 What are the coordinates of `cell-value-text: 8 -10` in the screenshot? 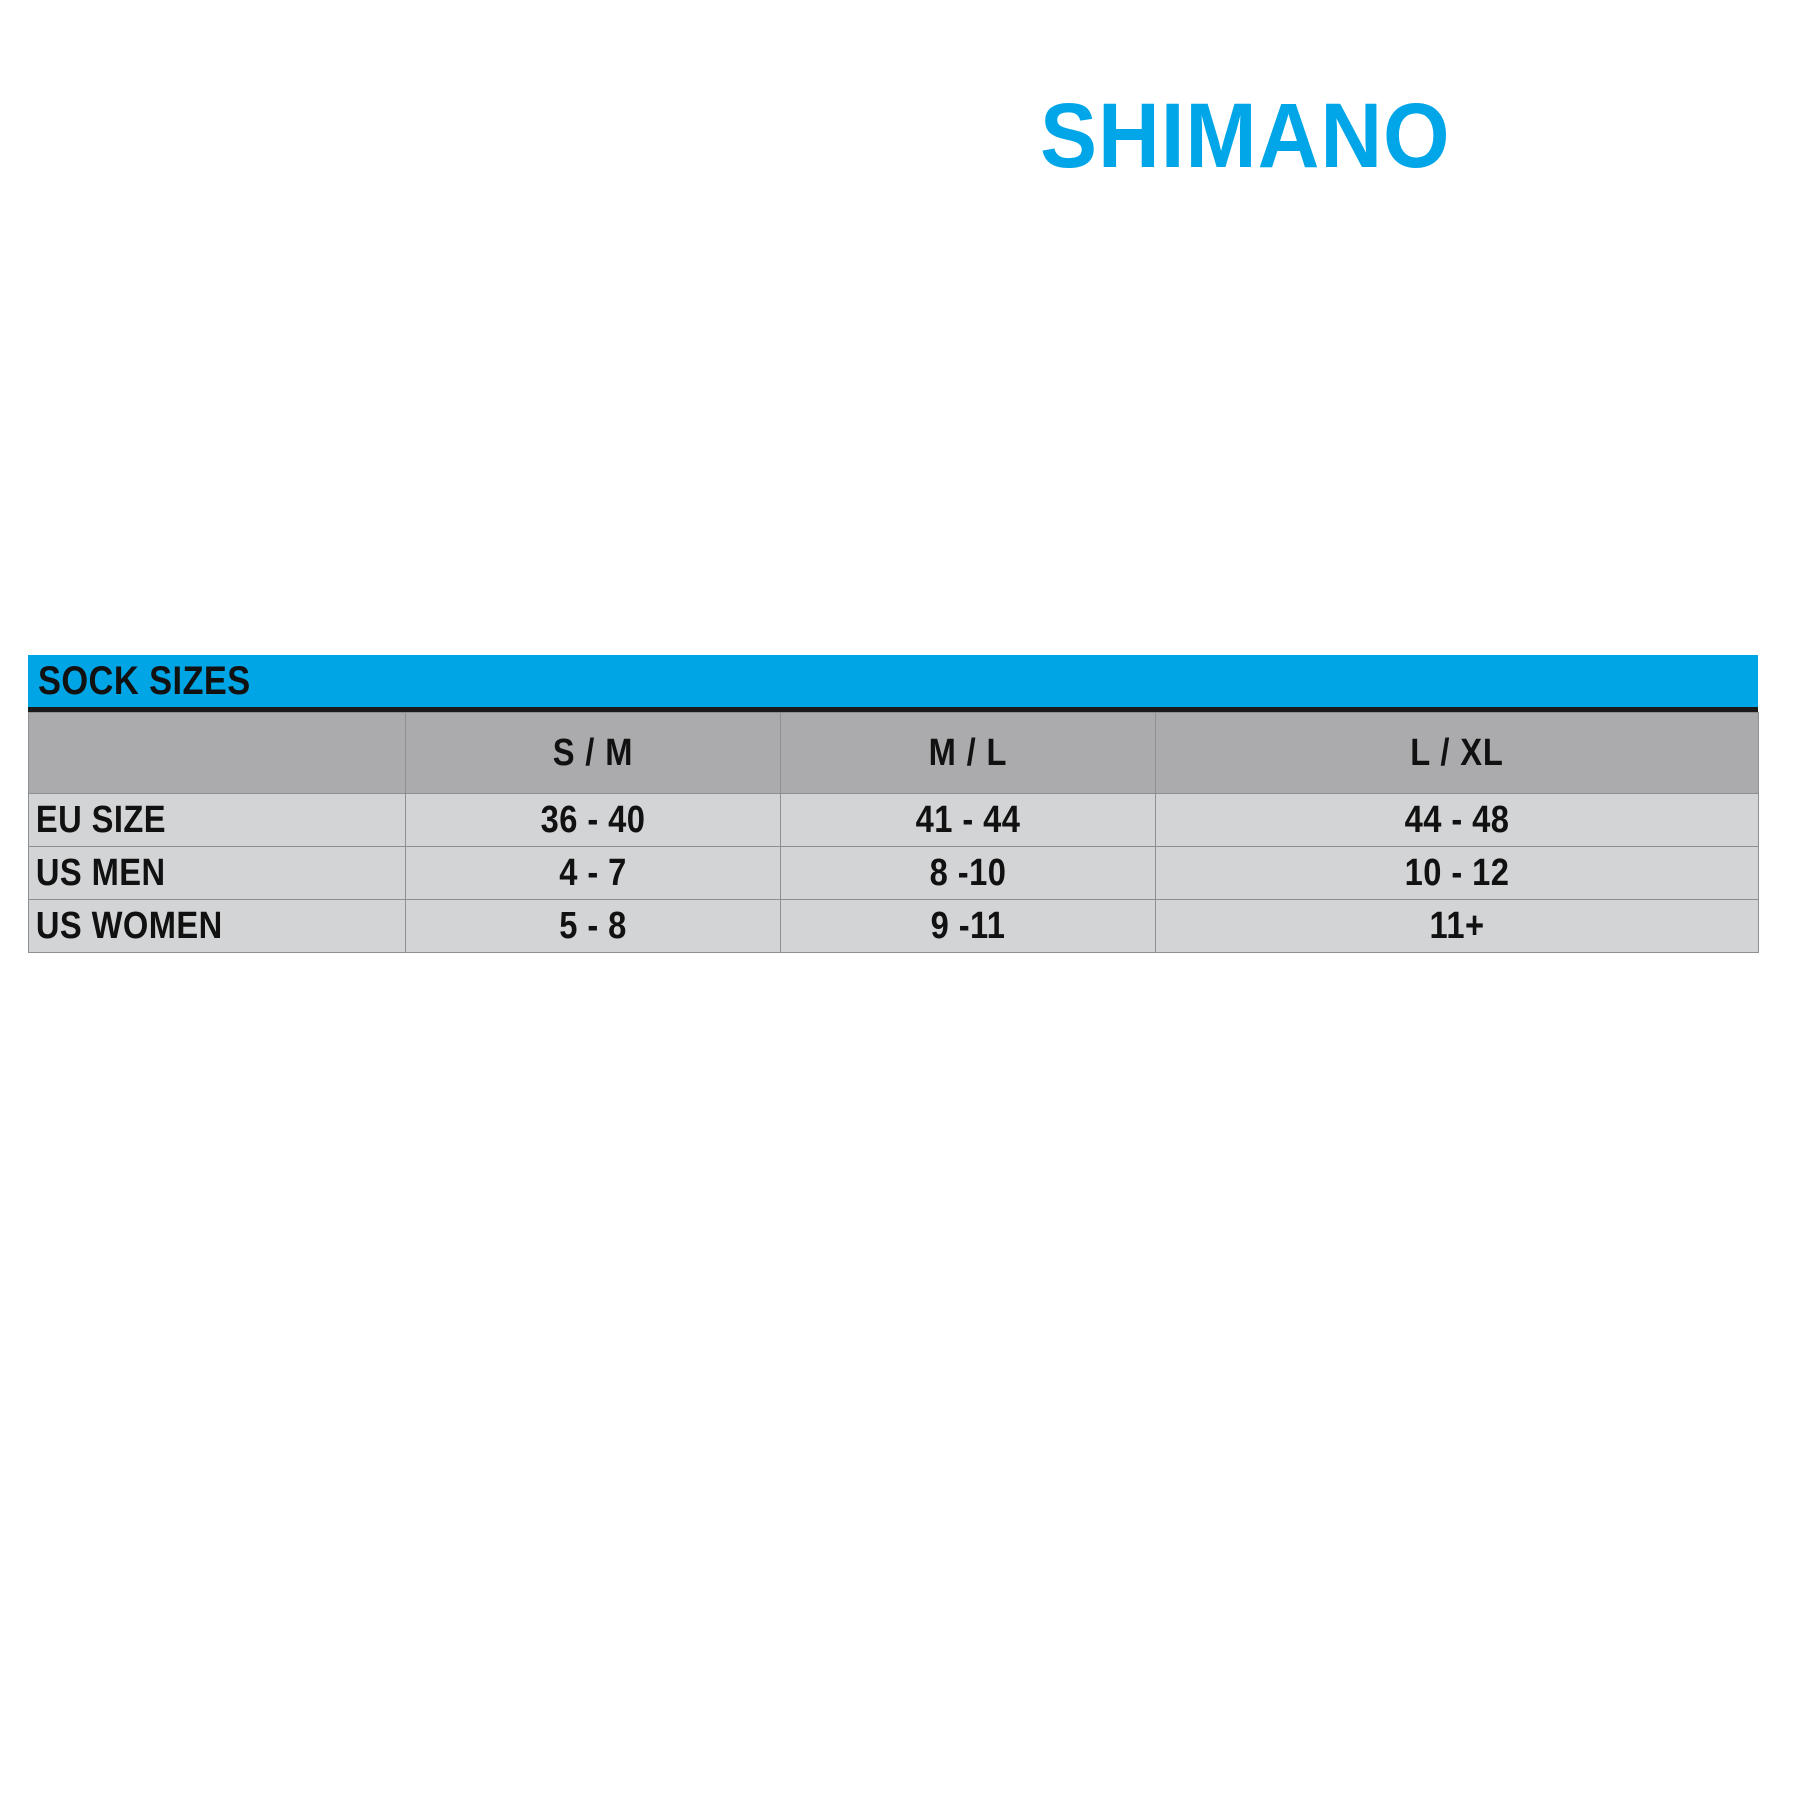 It's located at (968, 872).